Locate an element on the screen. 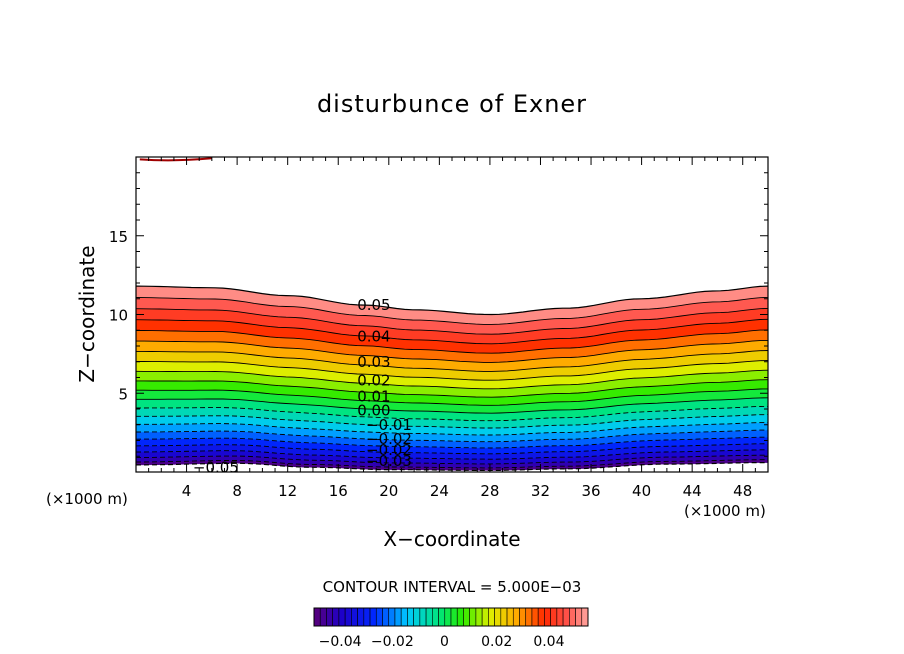  contour-label: 0.01 is located at coordinates (373, 396).